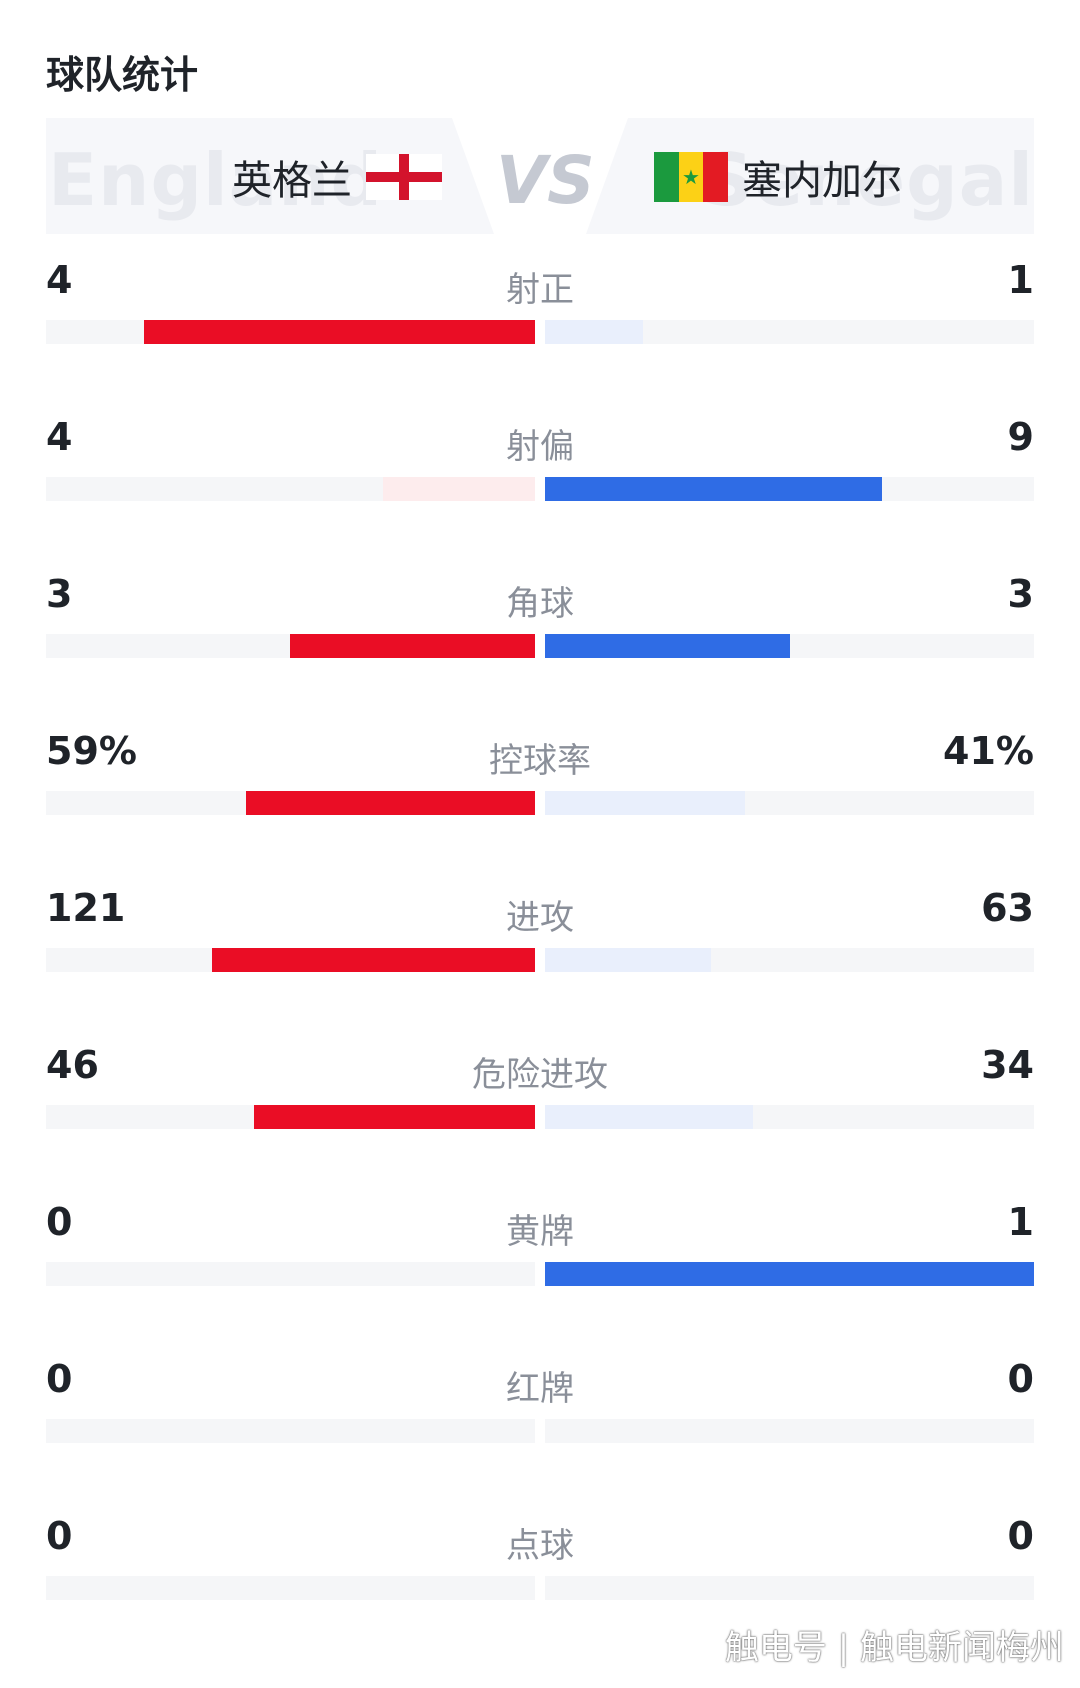  What do you see at coordinates (540, 789) in the screenshot?
I see `stat-row: 59% 控球率 41%` at bounding box center [540, 789].